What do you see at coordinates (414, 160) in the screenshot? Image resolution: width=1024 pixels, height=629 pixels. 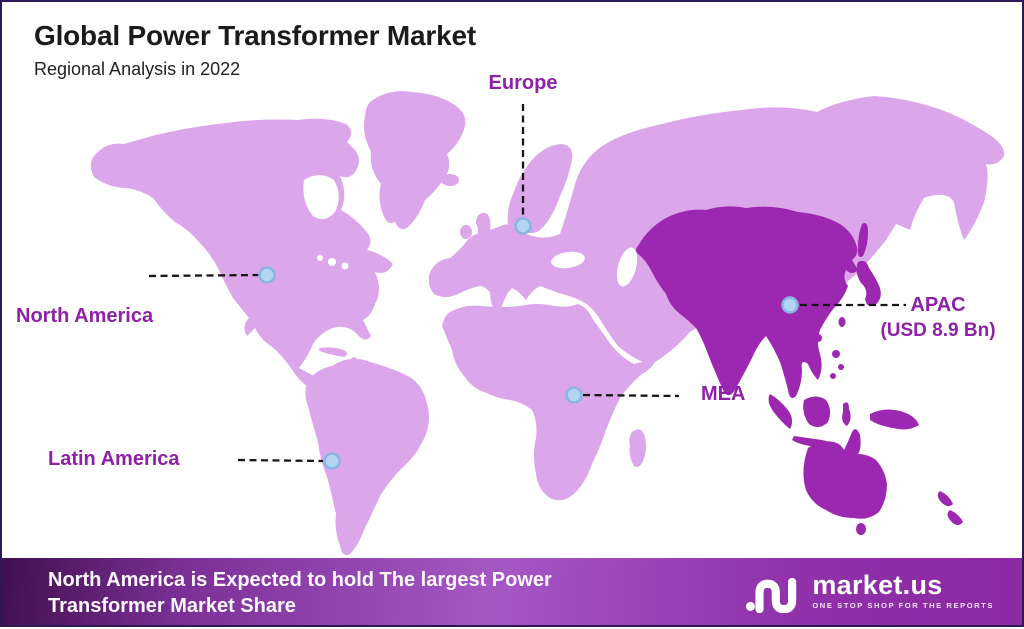 I see `region-greenland-shape` at bounding box center [414, 160].